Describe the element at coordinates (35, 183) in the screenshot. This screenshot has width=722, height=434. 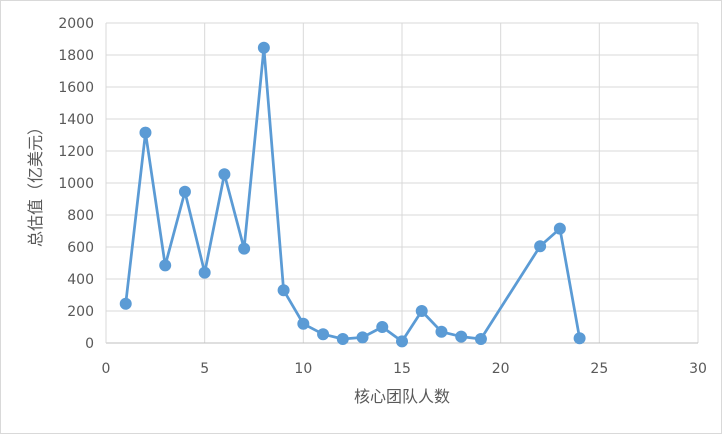
I see `y-axis-title: 总估值（亿美元）` at that location.